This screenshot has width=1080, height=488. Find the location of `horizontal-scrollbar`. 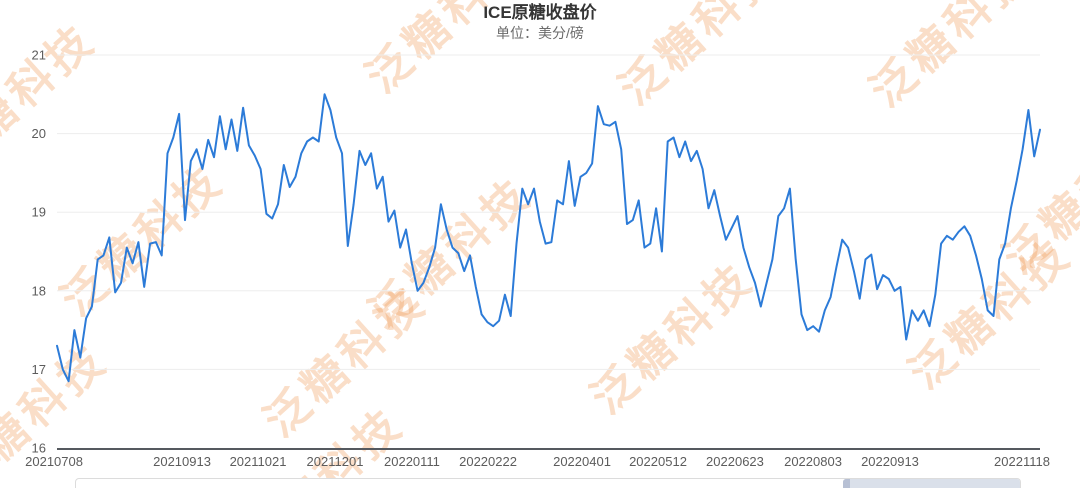

horizontal-scrollbar is located at coordinates (548, 483).